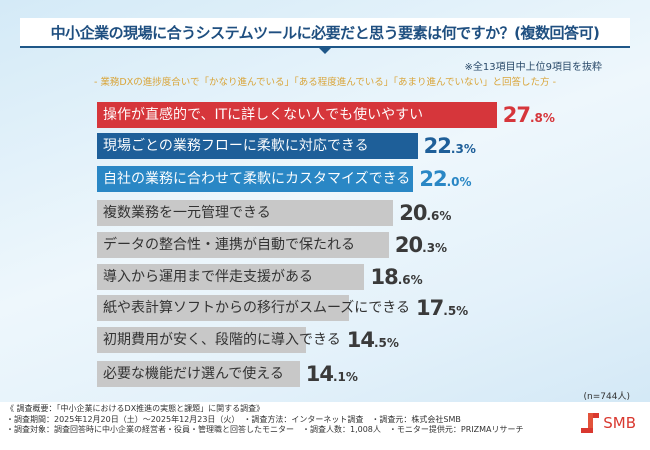 The height and width of the screenshot is (450, 650). Describe the element at coordinates (193, 374) in the screenshot. I see `bar-label: 必要な機能だけ選んで使える` at that location.